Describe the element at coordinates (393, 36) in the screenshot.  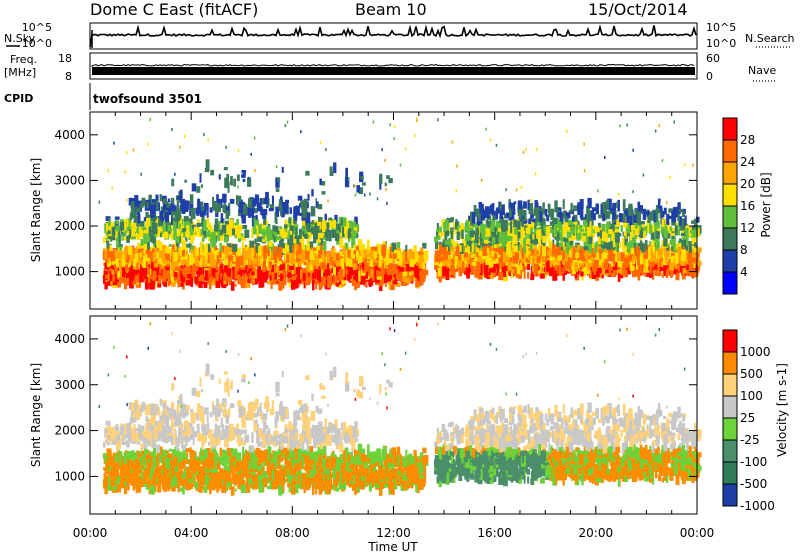
I see `noise-panel-frame` at that location.